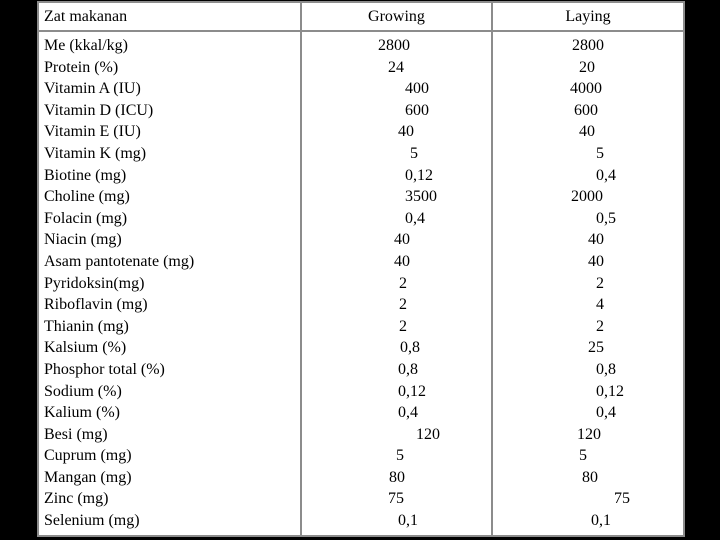  What do you see at coordinates (88, 456) in the screenshot?
I see `nutrient-name: Cuprum (mg)` at bounding box center [88, 456].